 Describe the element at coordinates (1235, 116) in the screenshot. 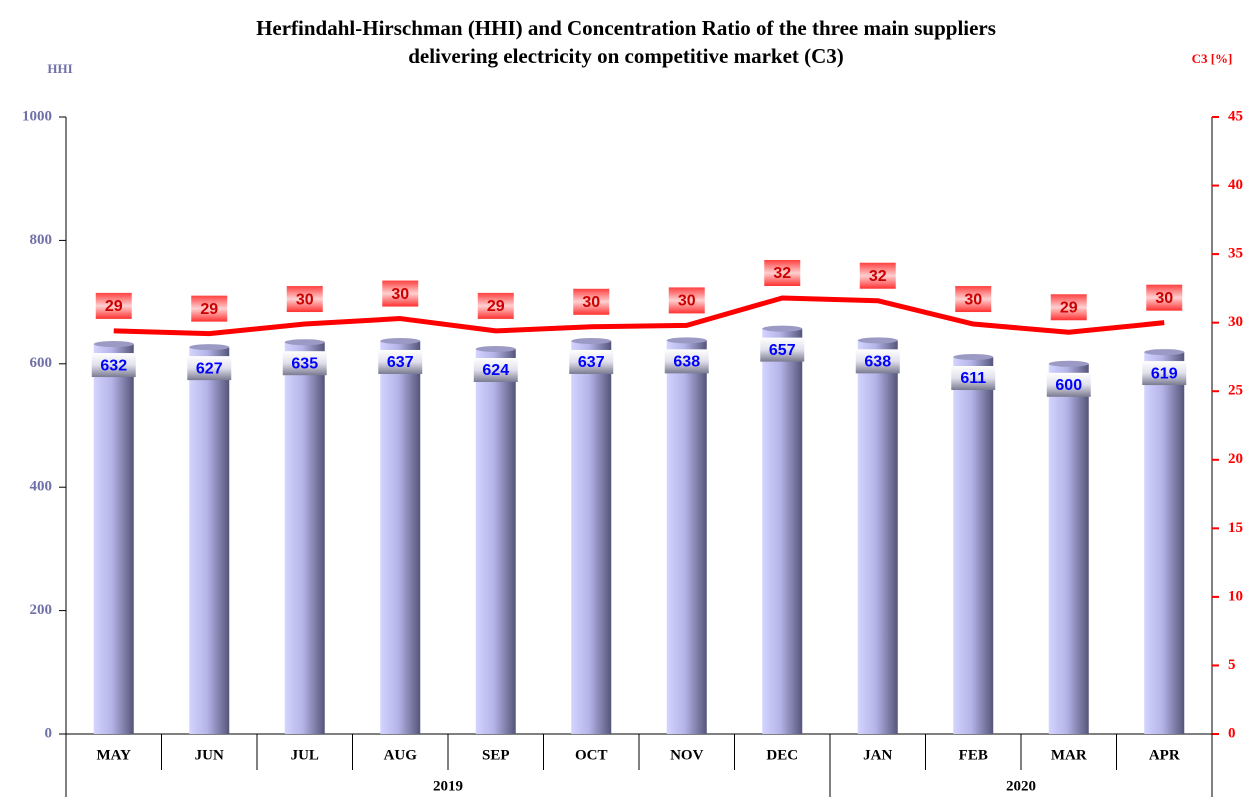

I see `y2-tick-label: 45` at that location.